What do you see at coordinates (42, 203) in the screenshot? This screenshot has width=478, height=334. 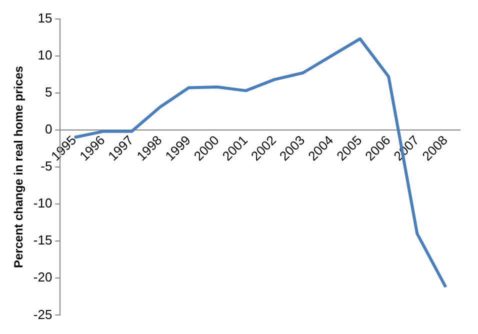 I see `y-tick-label: -10` at bounding box center [42, 203].